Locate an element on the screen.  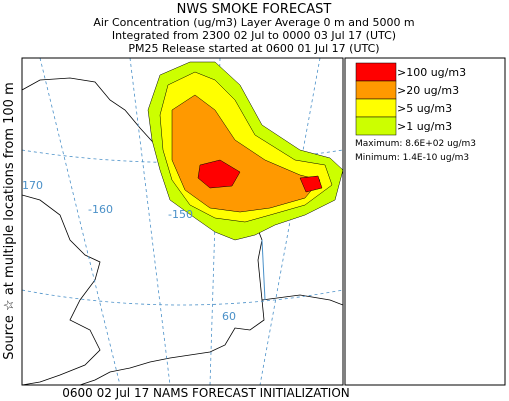
legend-max: Maximum: 8.6E+02 ug/m3 is located at coordinates (415, 144).